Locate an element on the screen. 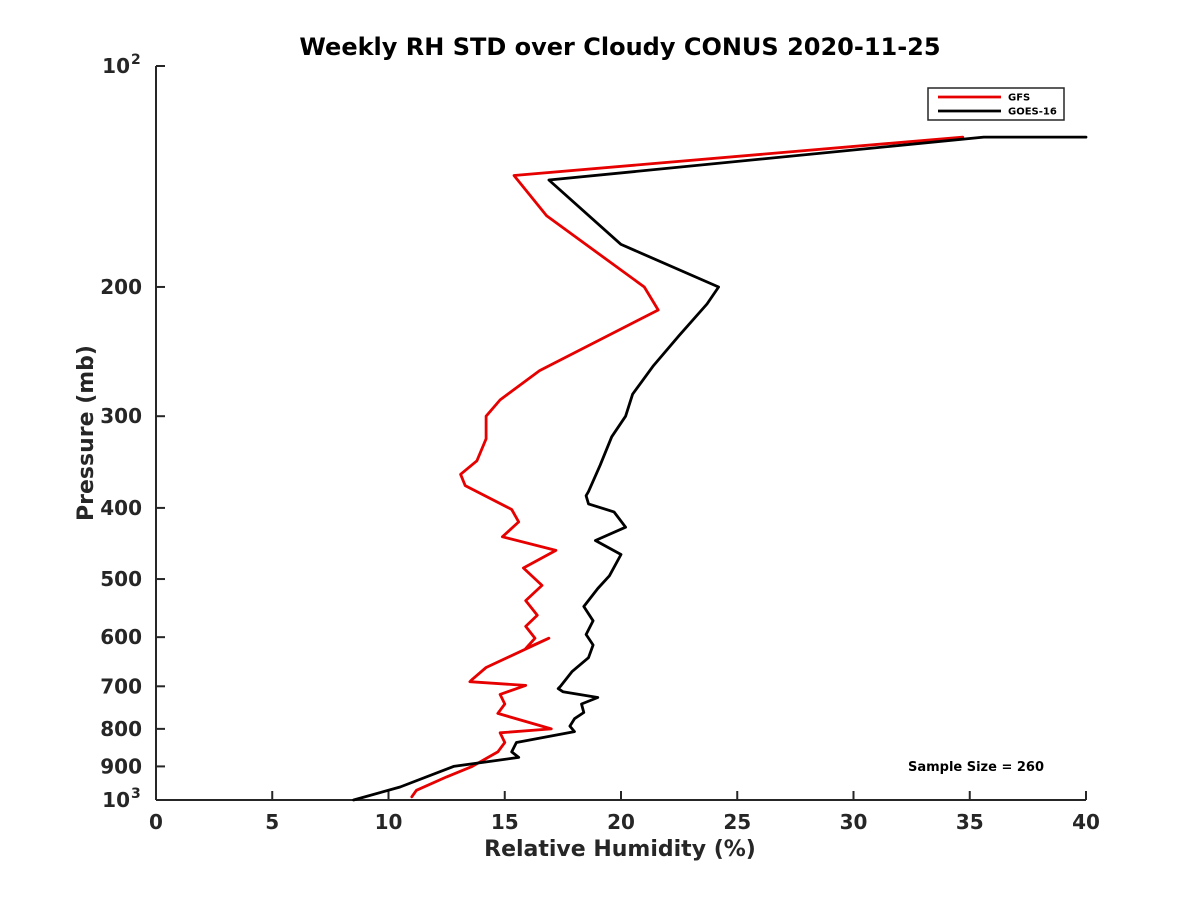 Image resolution: width=1200 pixels, height=900 pixels. y-tick-label: 800 is located at coordinates (121, 729).